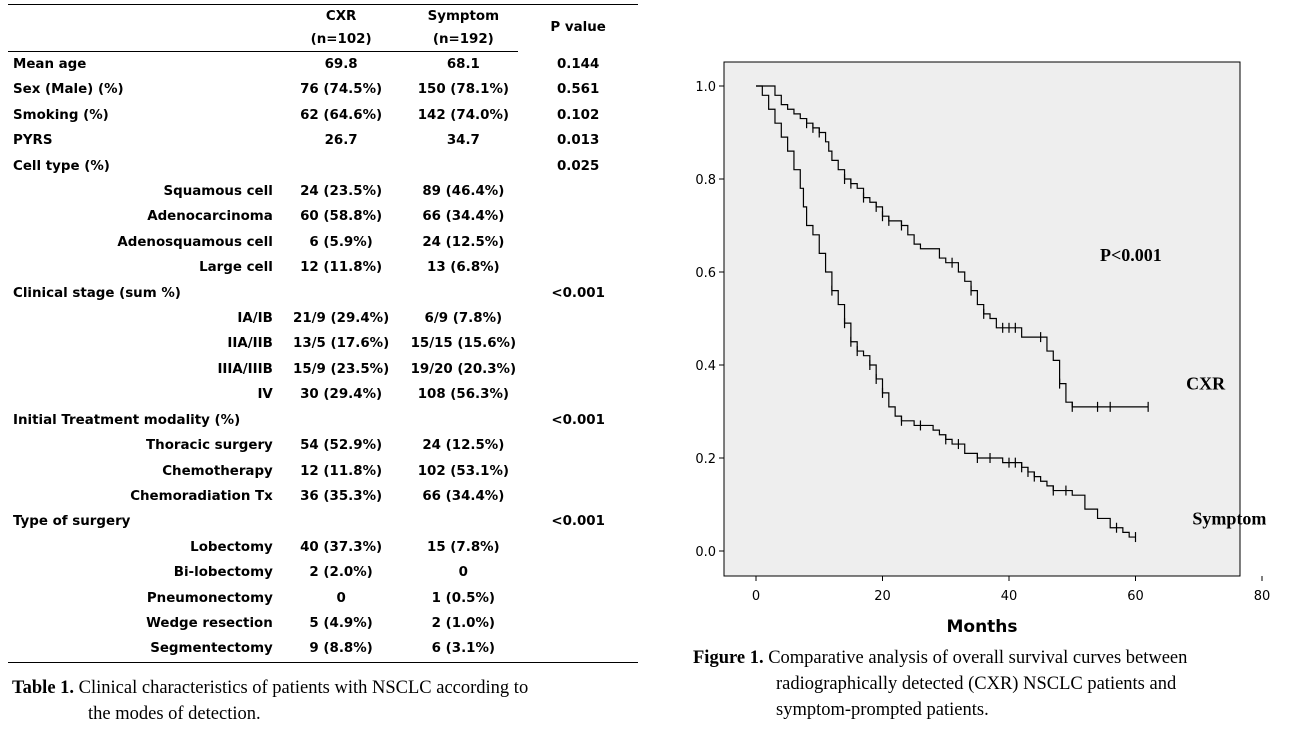 The width and height of the screenshot is (1312, 747). What do you see at coordinates (463, 344) in the screenshot?
I see `cell-symptom: 15/15 (15.6%)` at bounding box center [463, 344].